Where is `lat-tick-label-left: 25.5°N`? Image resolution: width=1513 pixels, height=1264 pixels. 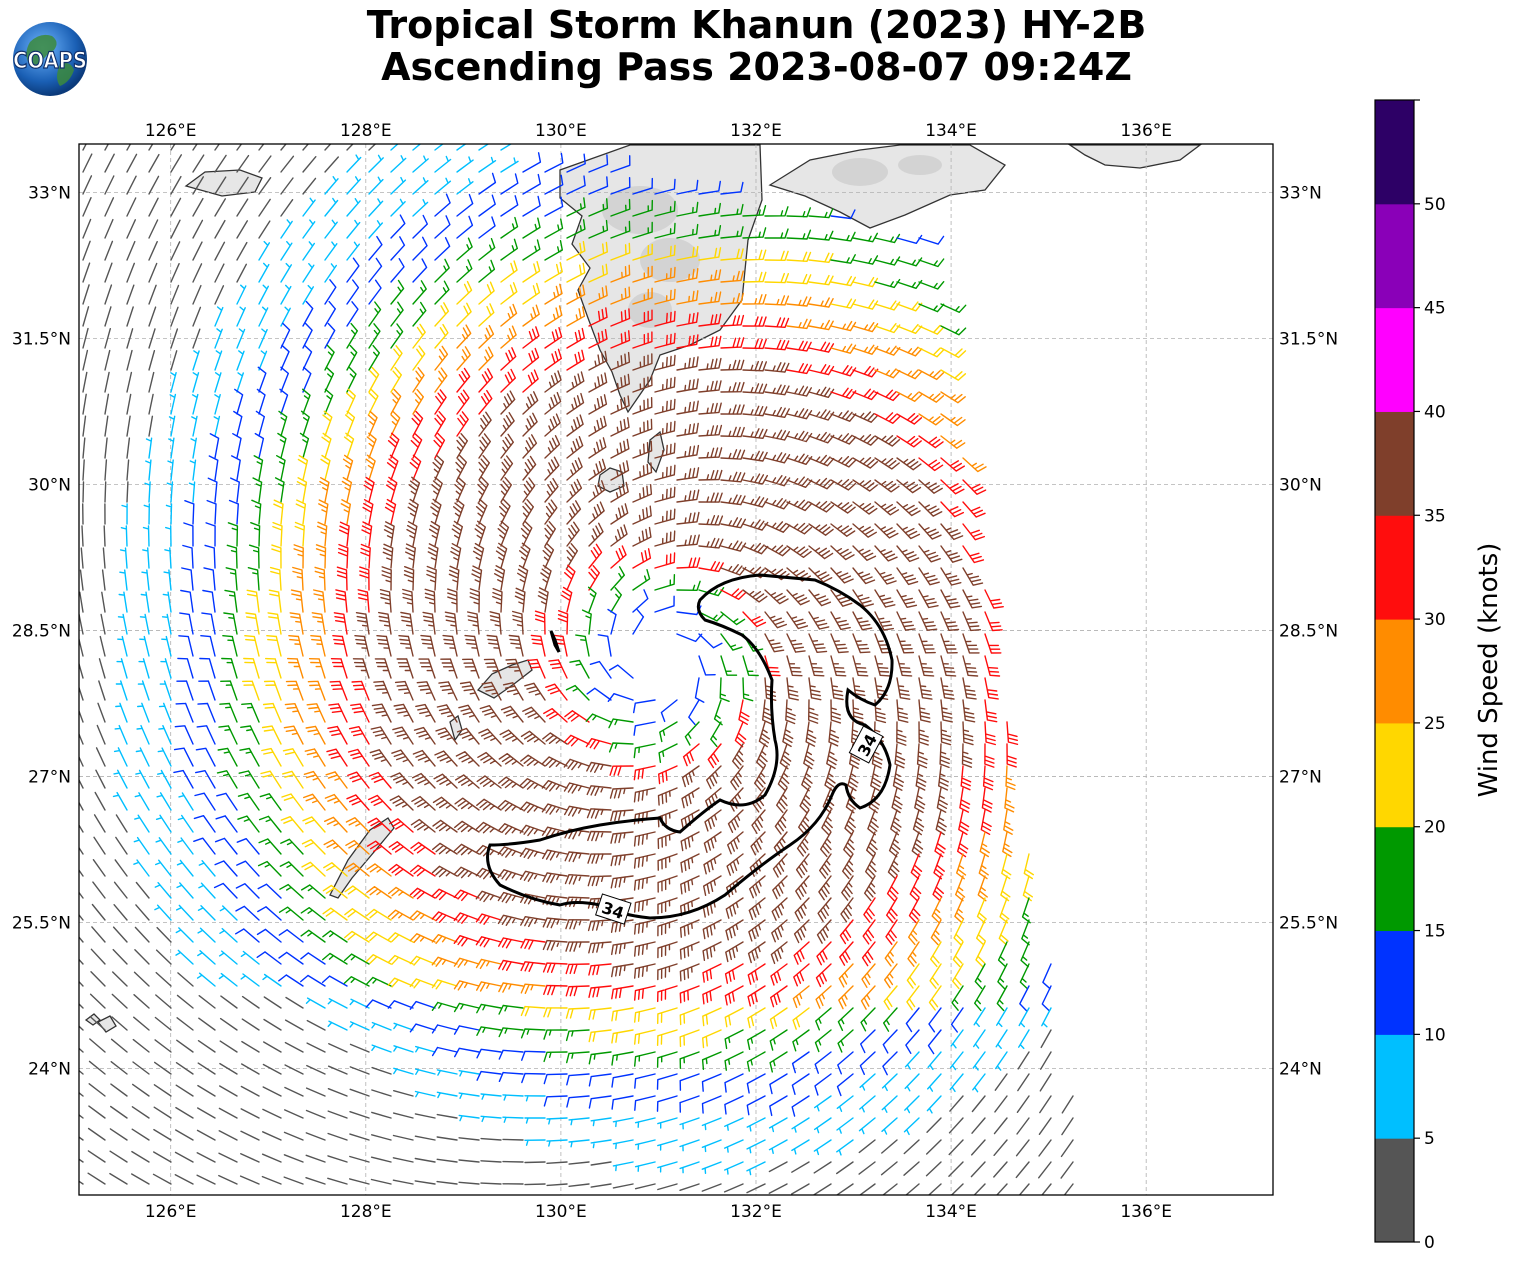
lat-tick-label-left: 25.5°N is located at coordinates (41, 924).